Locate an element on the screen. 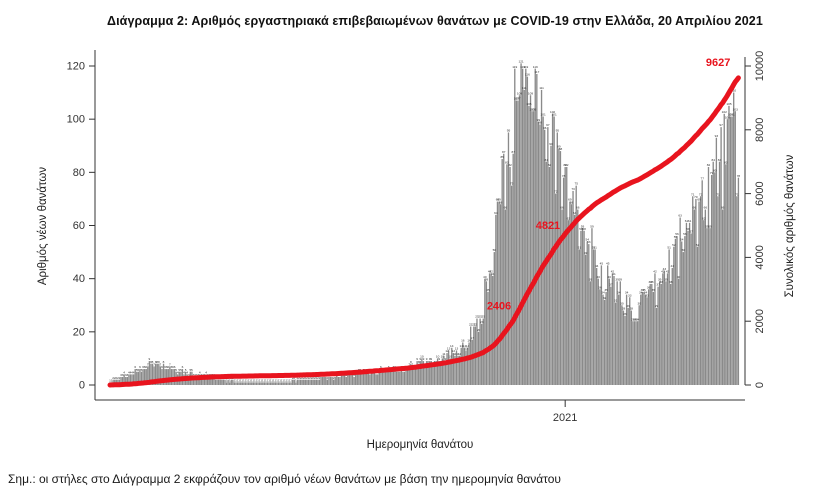  bar-value-label: 31 is located at coordinates (616, 301).